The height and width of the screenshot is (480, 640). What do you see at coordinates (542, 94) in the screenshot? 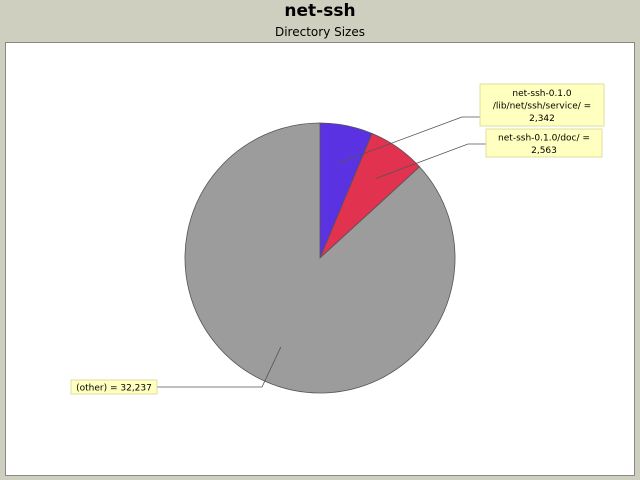
I see `pie-label-0-line-0: net-ssh-0.1.0` at bounding box center [542, 94].